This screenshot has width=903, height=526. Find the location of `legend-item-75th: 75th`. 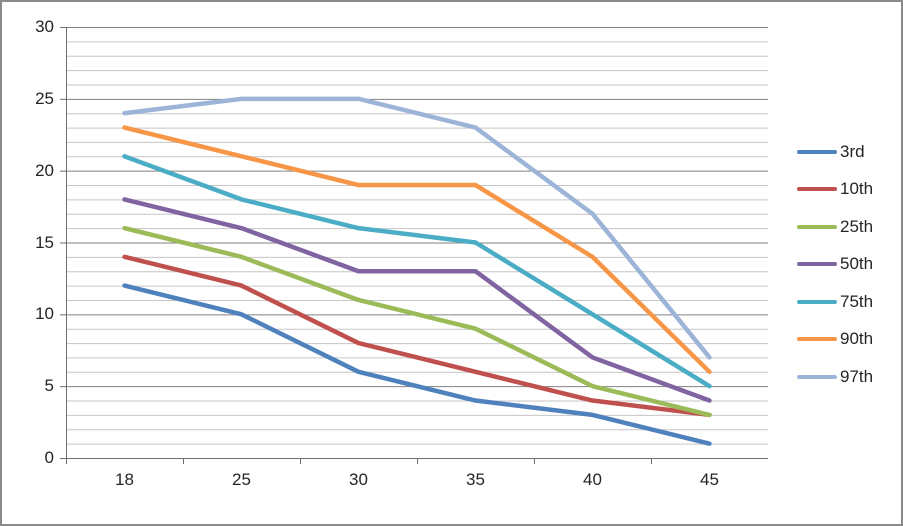

legend-item-75th: 75th is located at coordinates (835, 302).